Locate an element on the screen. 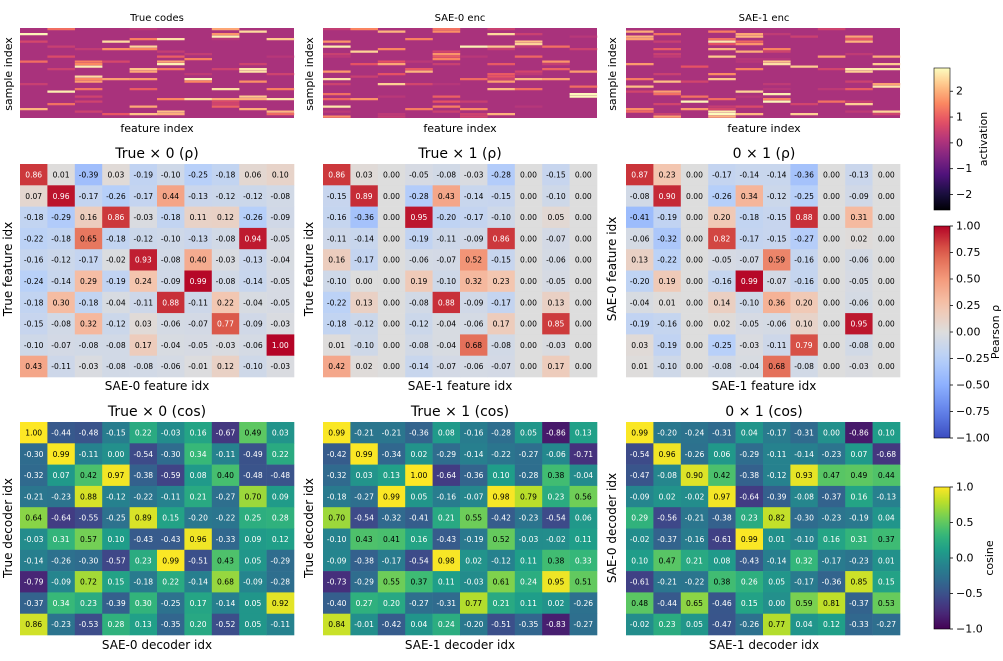 The image size is (1003, 661). cell-value-label: 0.13 is located at coordinates (364, 302).